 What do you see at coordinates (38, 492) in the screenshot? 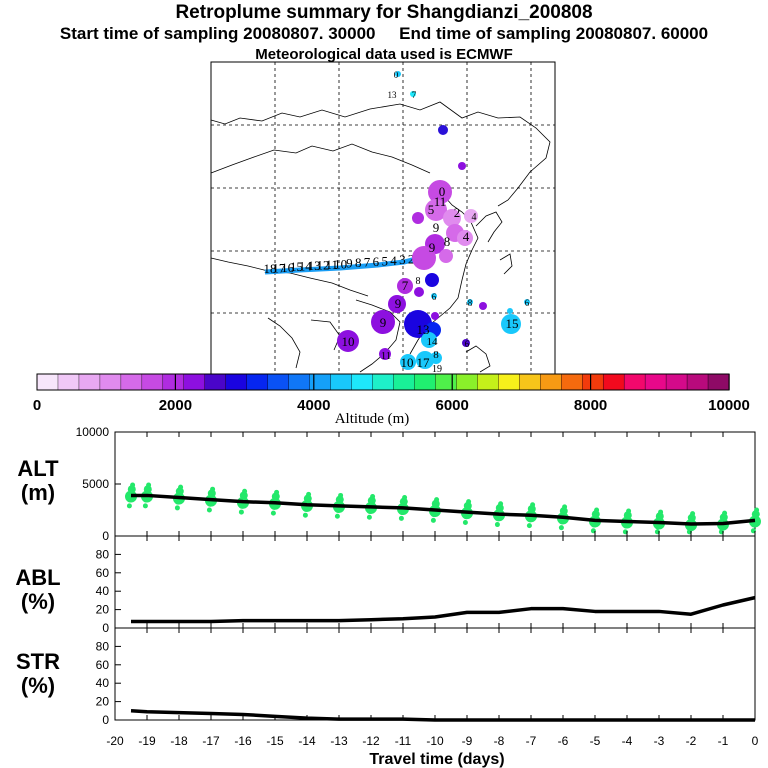
I see `alt-panel-unit: (m)` at bounding box center [38, 492].